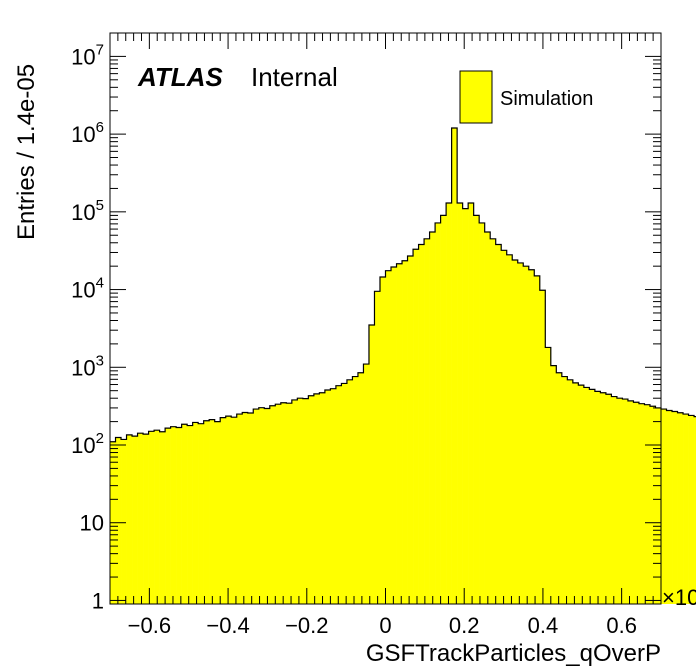  I want to click on y-tick-label: 10², so click(87, 444).